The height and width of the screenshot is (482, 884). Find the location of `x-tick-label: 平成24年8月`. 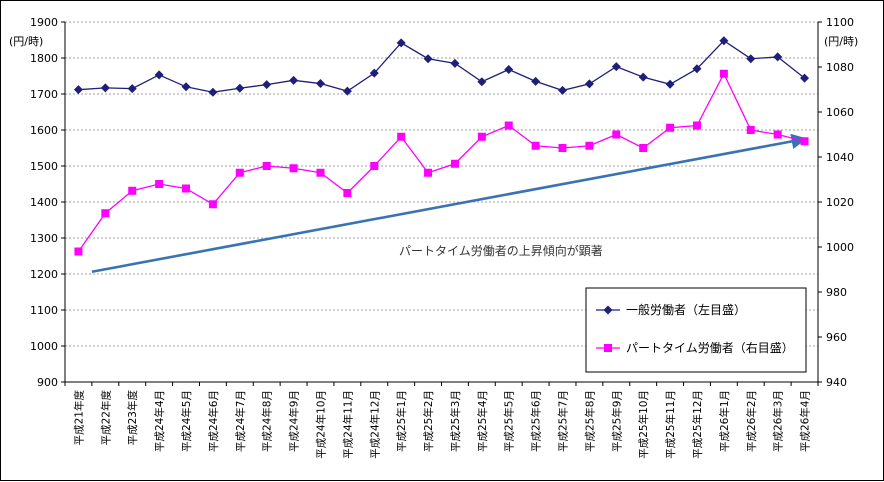

x-tick-label: 平成24年8月 is located at coordinates (267, 421).